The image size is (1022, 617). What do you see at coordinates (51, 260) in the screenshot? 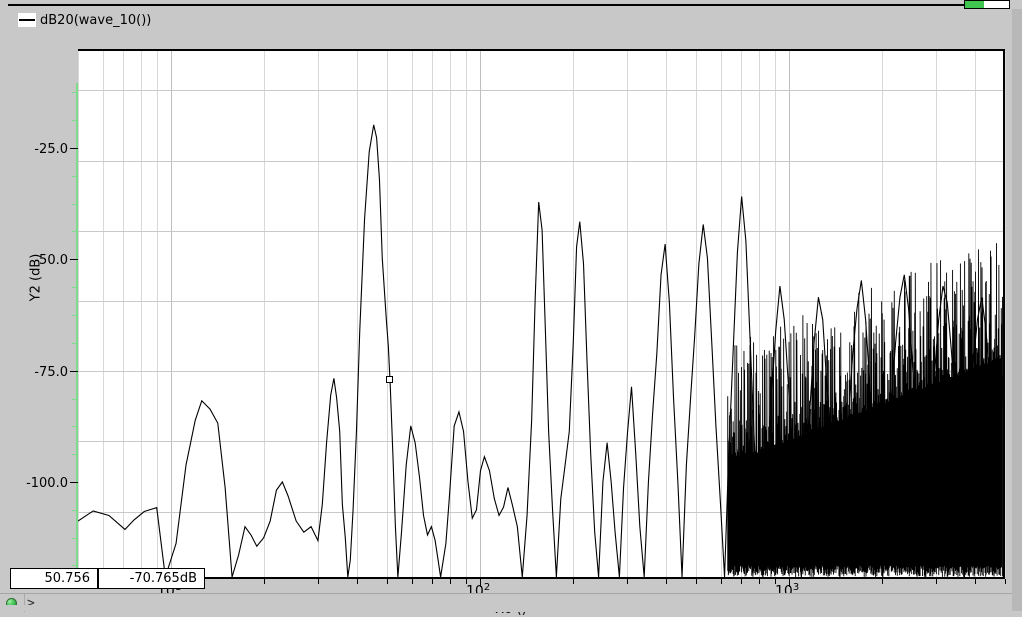
I see `y-tick-label: -50.0` at bounding box center [51, 260].